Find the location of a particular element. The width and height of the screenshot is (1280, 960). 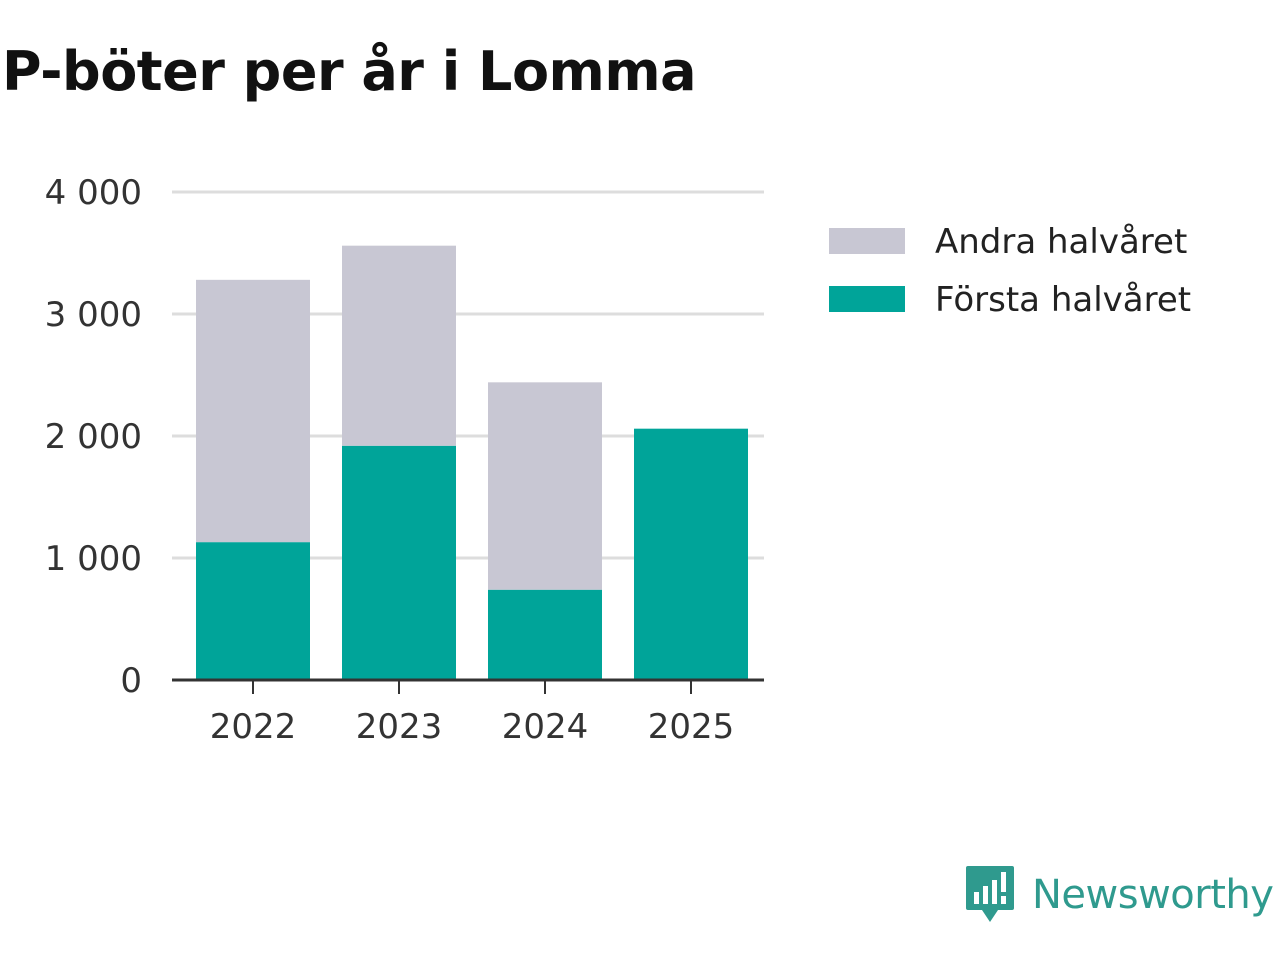

chart-title: P-böter per år i Lomma is located at coordinates (349, 71).